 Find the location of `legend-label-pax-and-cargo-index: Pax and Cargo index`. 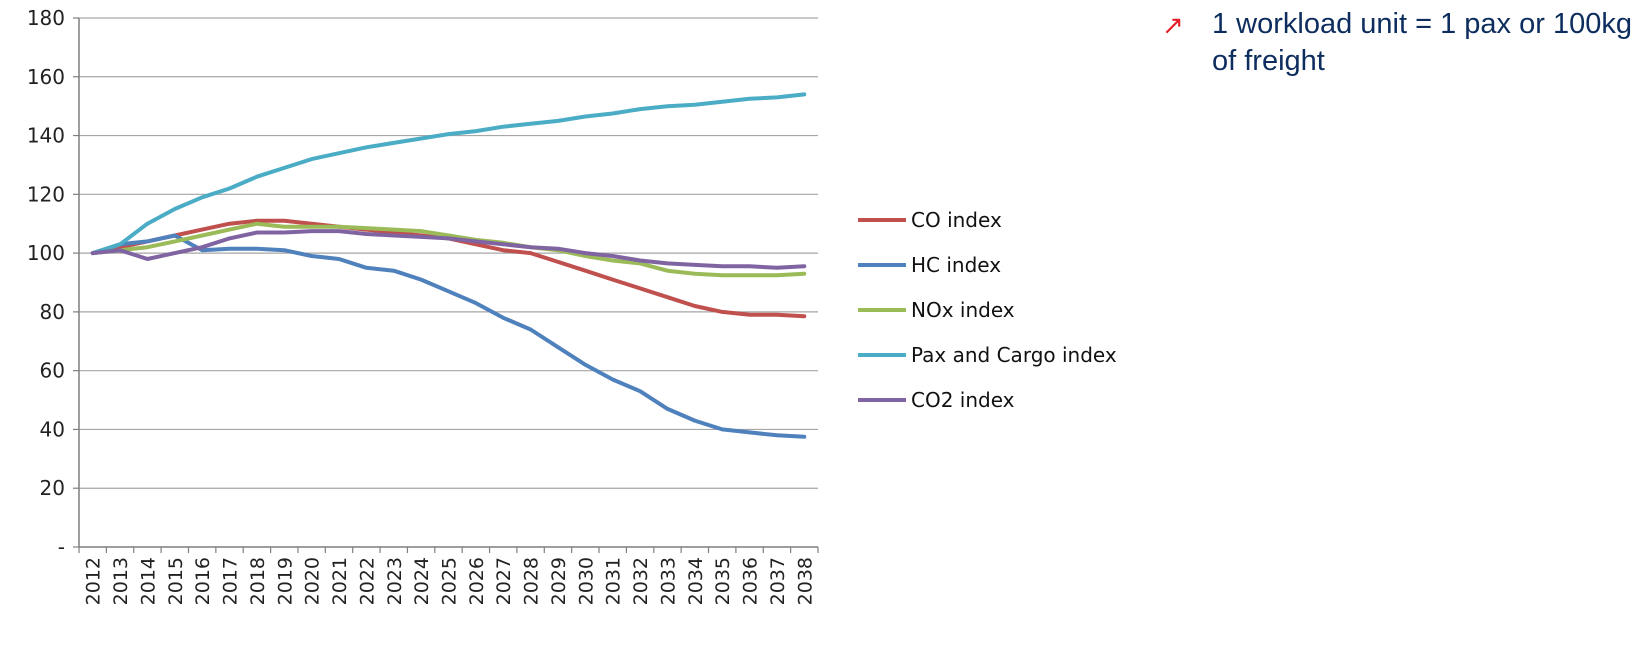

legend-label-pax-and-cargo-index: Pax and Cargo index is located at coordinates (1014, 355).